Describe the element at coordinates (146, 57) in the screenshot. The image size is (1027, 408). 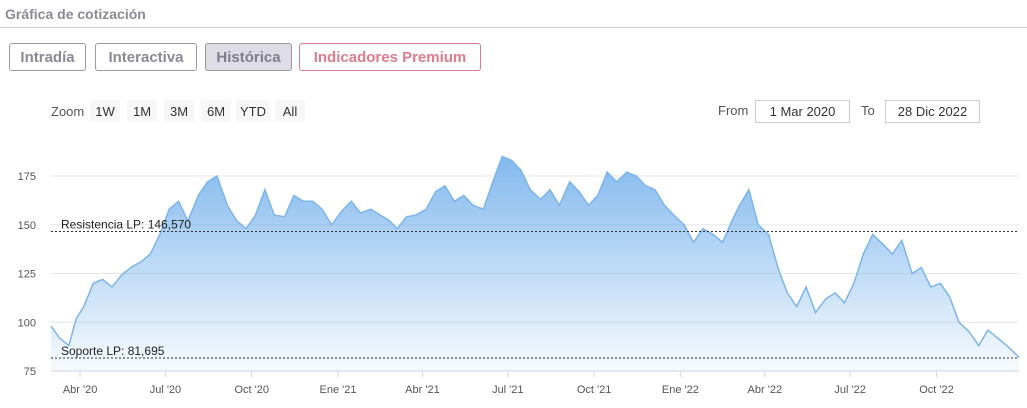
I see `tab-interactiva: Interactiva` at that location.